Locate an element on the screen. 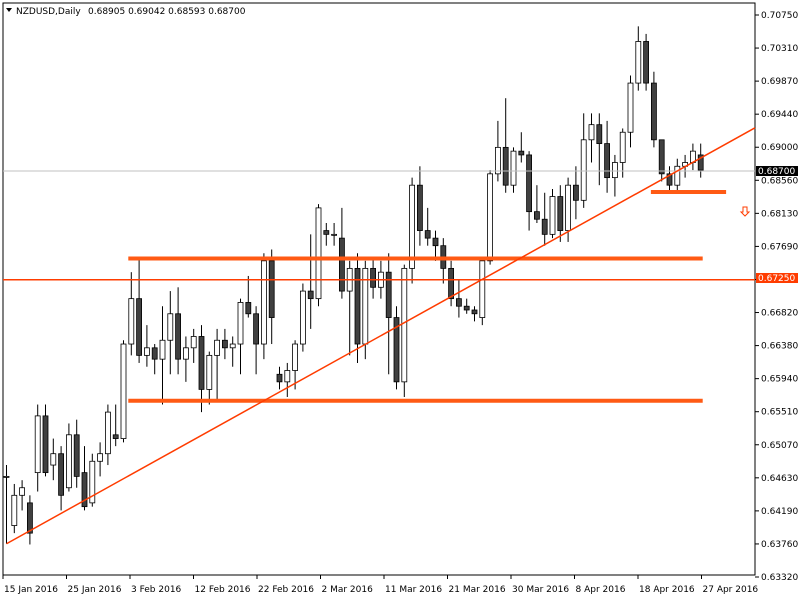 This screenshot has height=604, width=800. y-tick-label: 0.65940 is located at coordinates (779, 380).